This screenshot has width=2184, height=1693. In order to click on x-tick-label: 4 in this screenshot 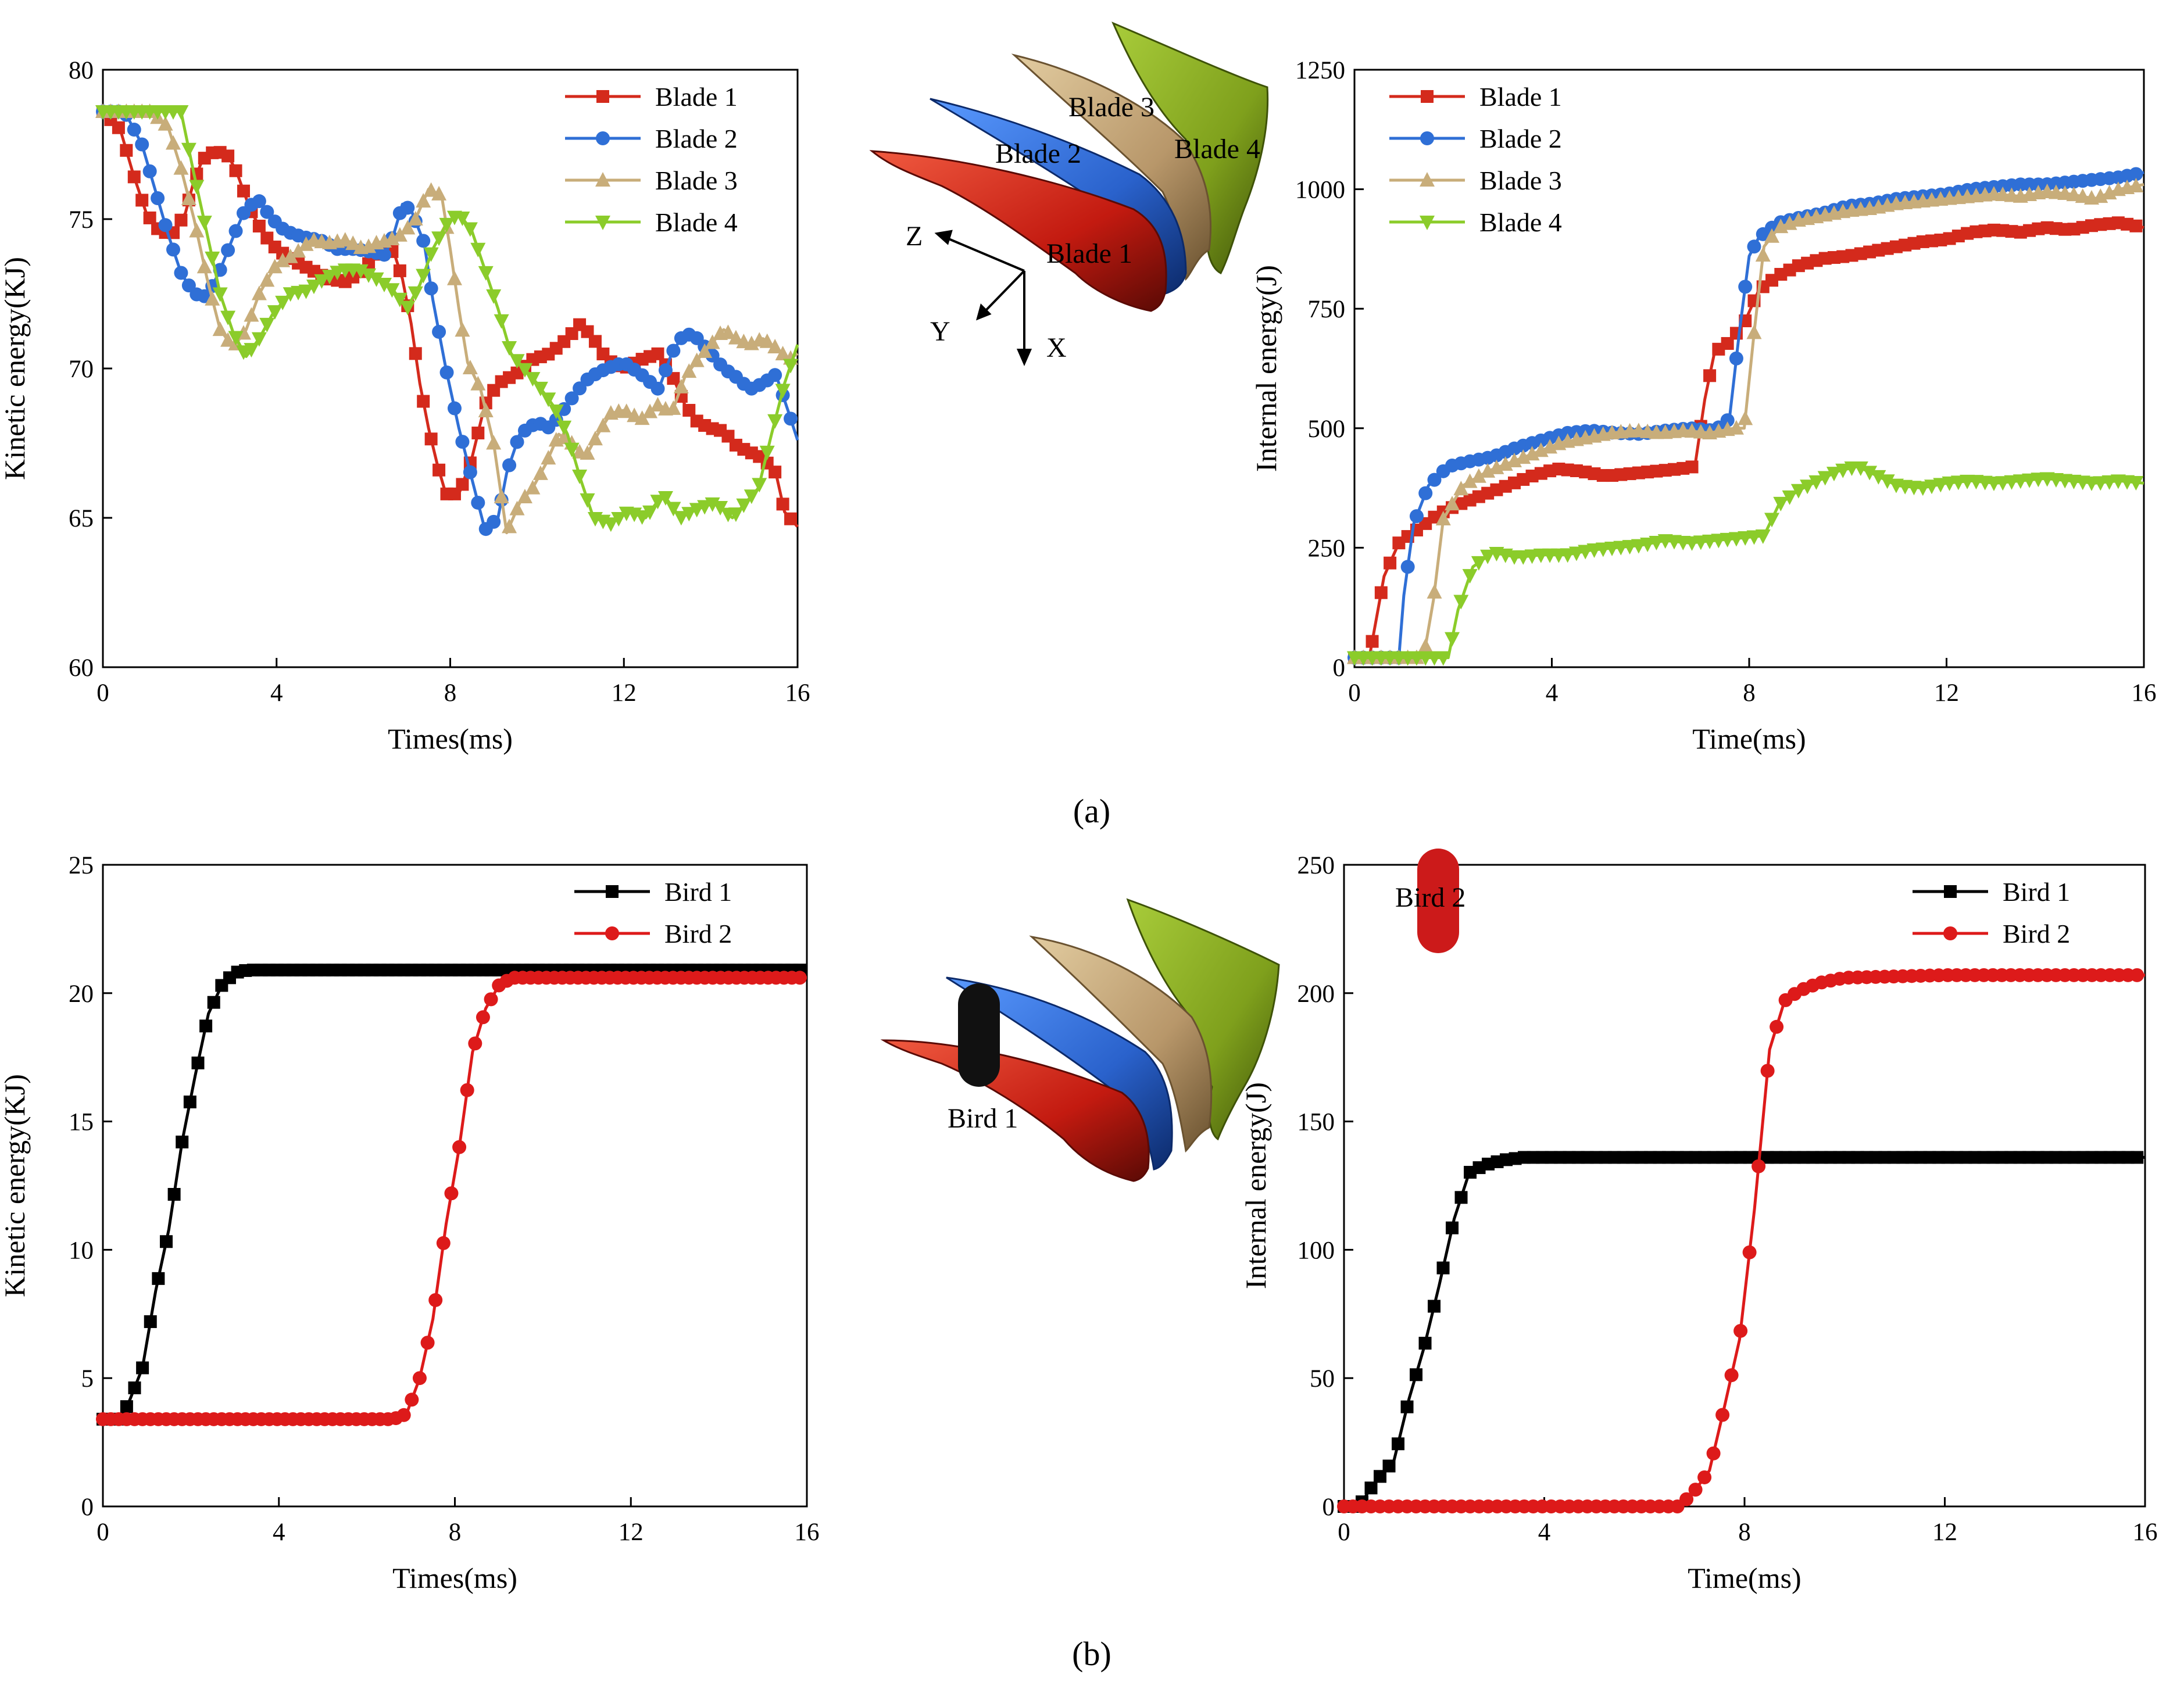, I will do `click(279, 1533)`.